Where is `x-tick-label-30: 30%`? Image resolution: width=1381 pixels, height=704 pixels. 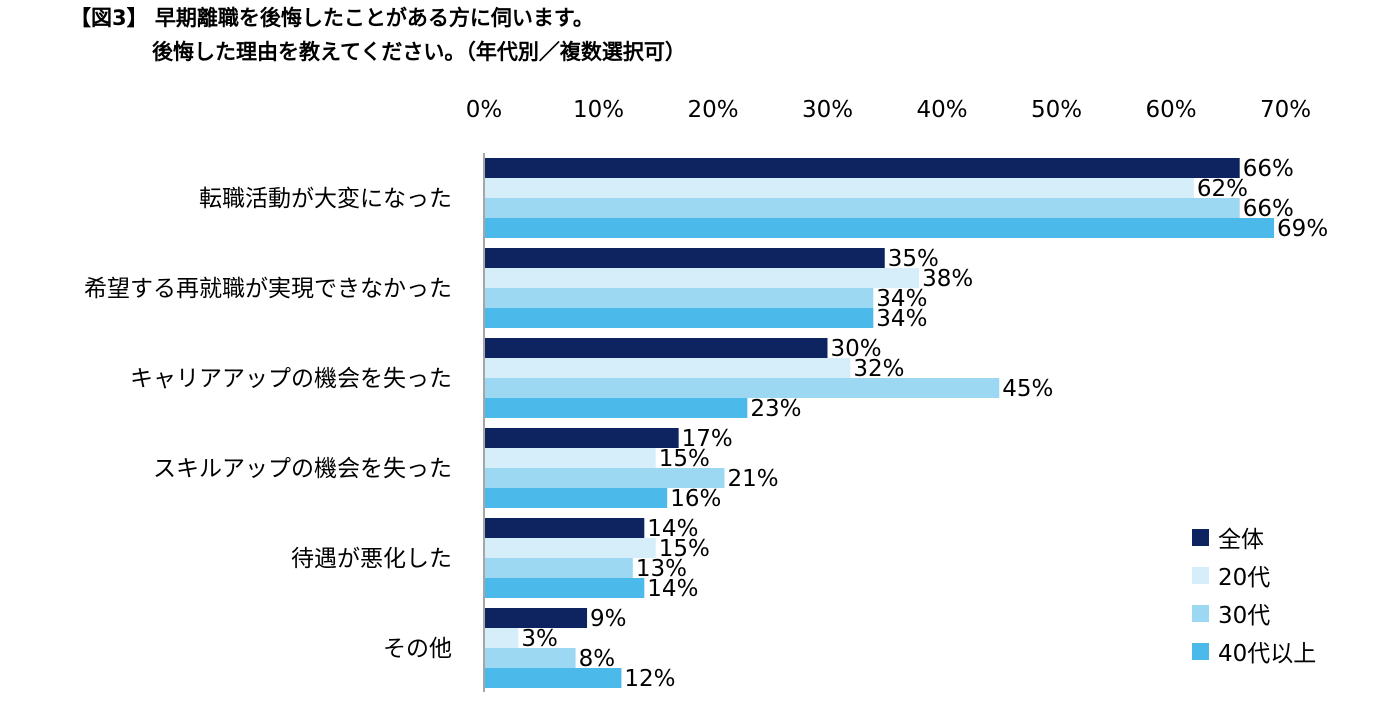 x-tick-label-30: 30% is located at coordinates (827, 110).